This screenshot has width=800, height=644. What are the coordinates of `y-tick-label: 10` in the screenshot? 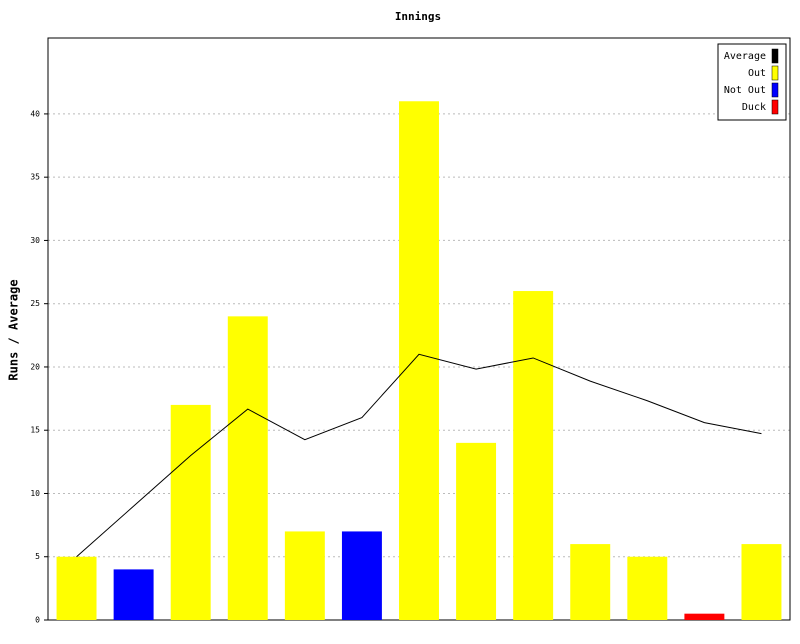 It's located at (35, 493).